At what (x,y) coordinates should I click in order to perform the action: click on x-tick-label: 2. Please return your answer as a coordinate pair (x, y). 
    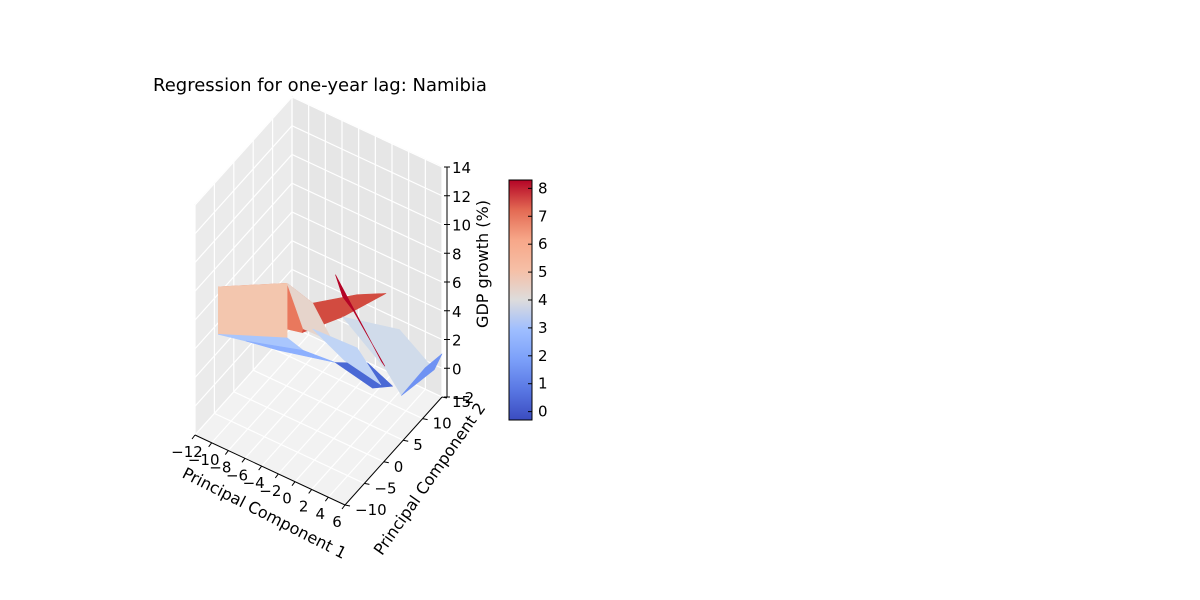
    Looking at the image, I should click on (304, 506).